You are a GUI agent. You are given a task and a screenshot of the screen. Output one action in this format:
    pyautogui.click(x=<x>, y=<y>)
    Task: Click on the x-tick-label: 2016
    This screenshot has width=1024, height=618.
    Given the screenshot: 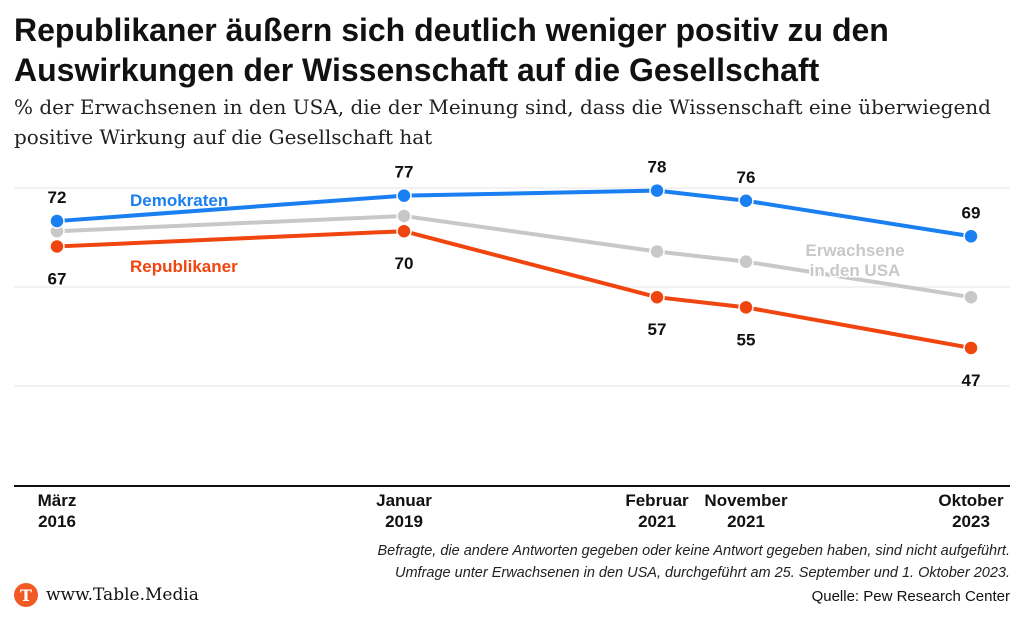 What is the action you would take?
    pyautogui.click(x=57, y=521)
    